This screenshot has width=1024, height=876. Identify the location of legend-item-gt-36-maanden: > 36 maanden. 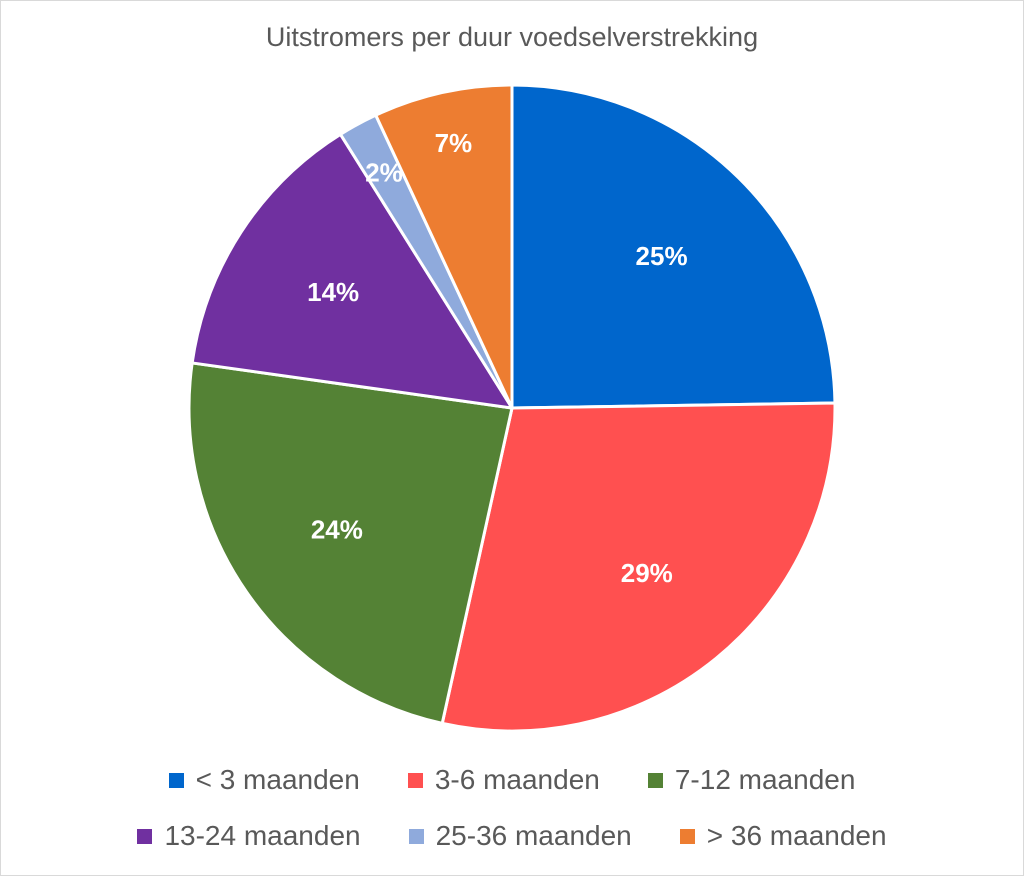
(783, 836).